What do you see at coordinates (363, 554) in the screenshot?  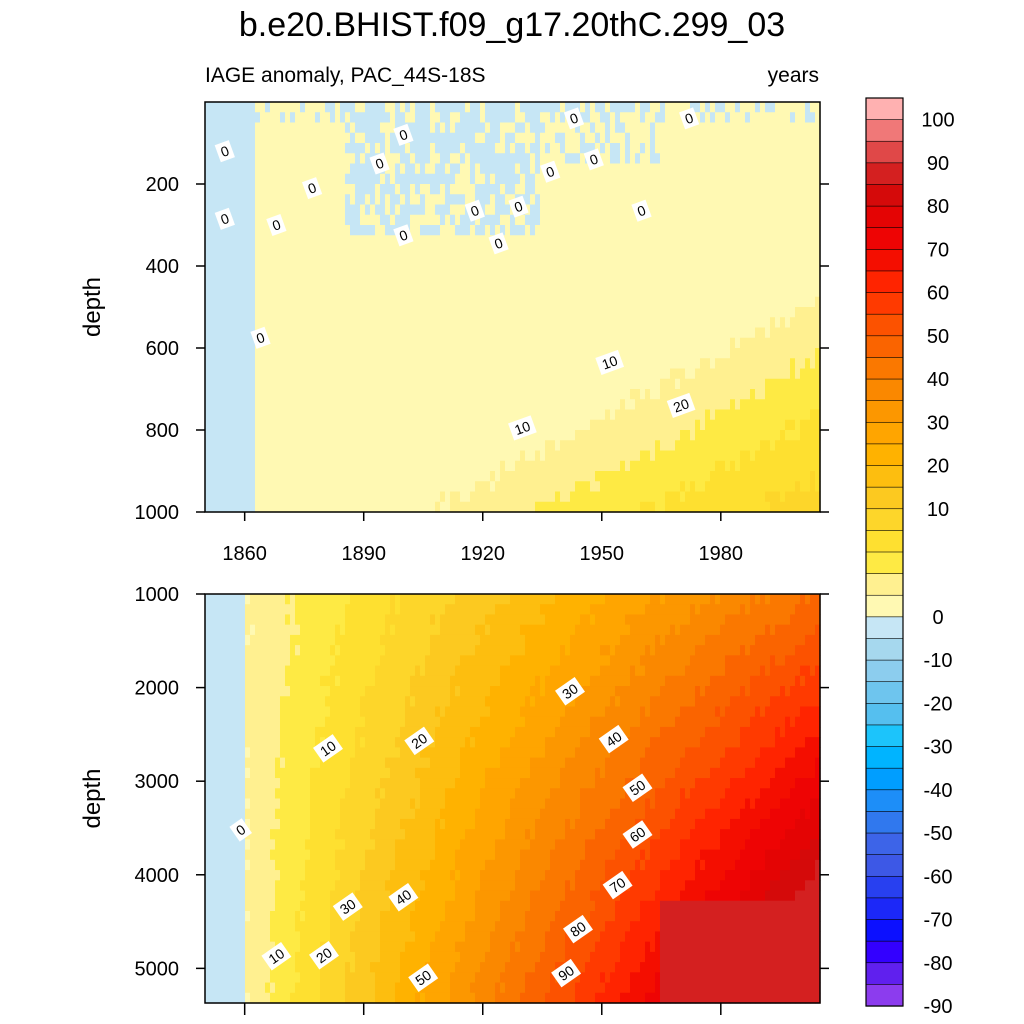 I see `upper-x-tick-label: 1890` at bounding box center [363, 554].